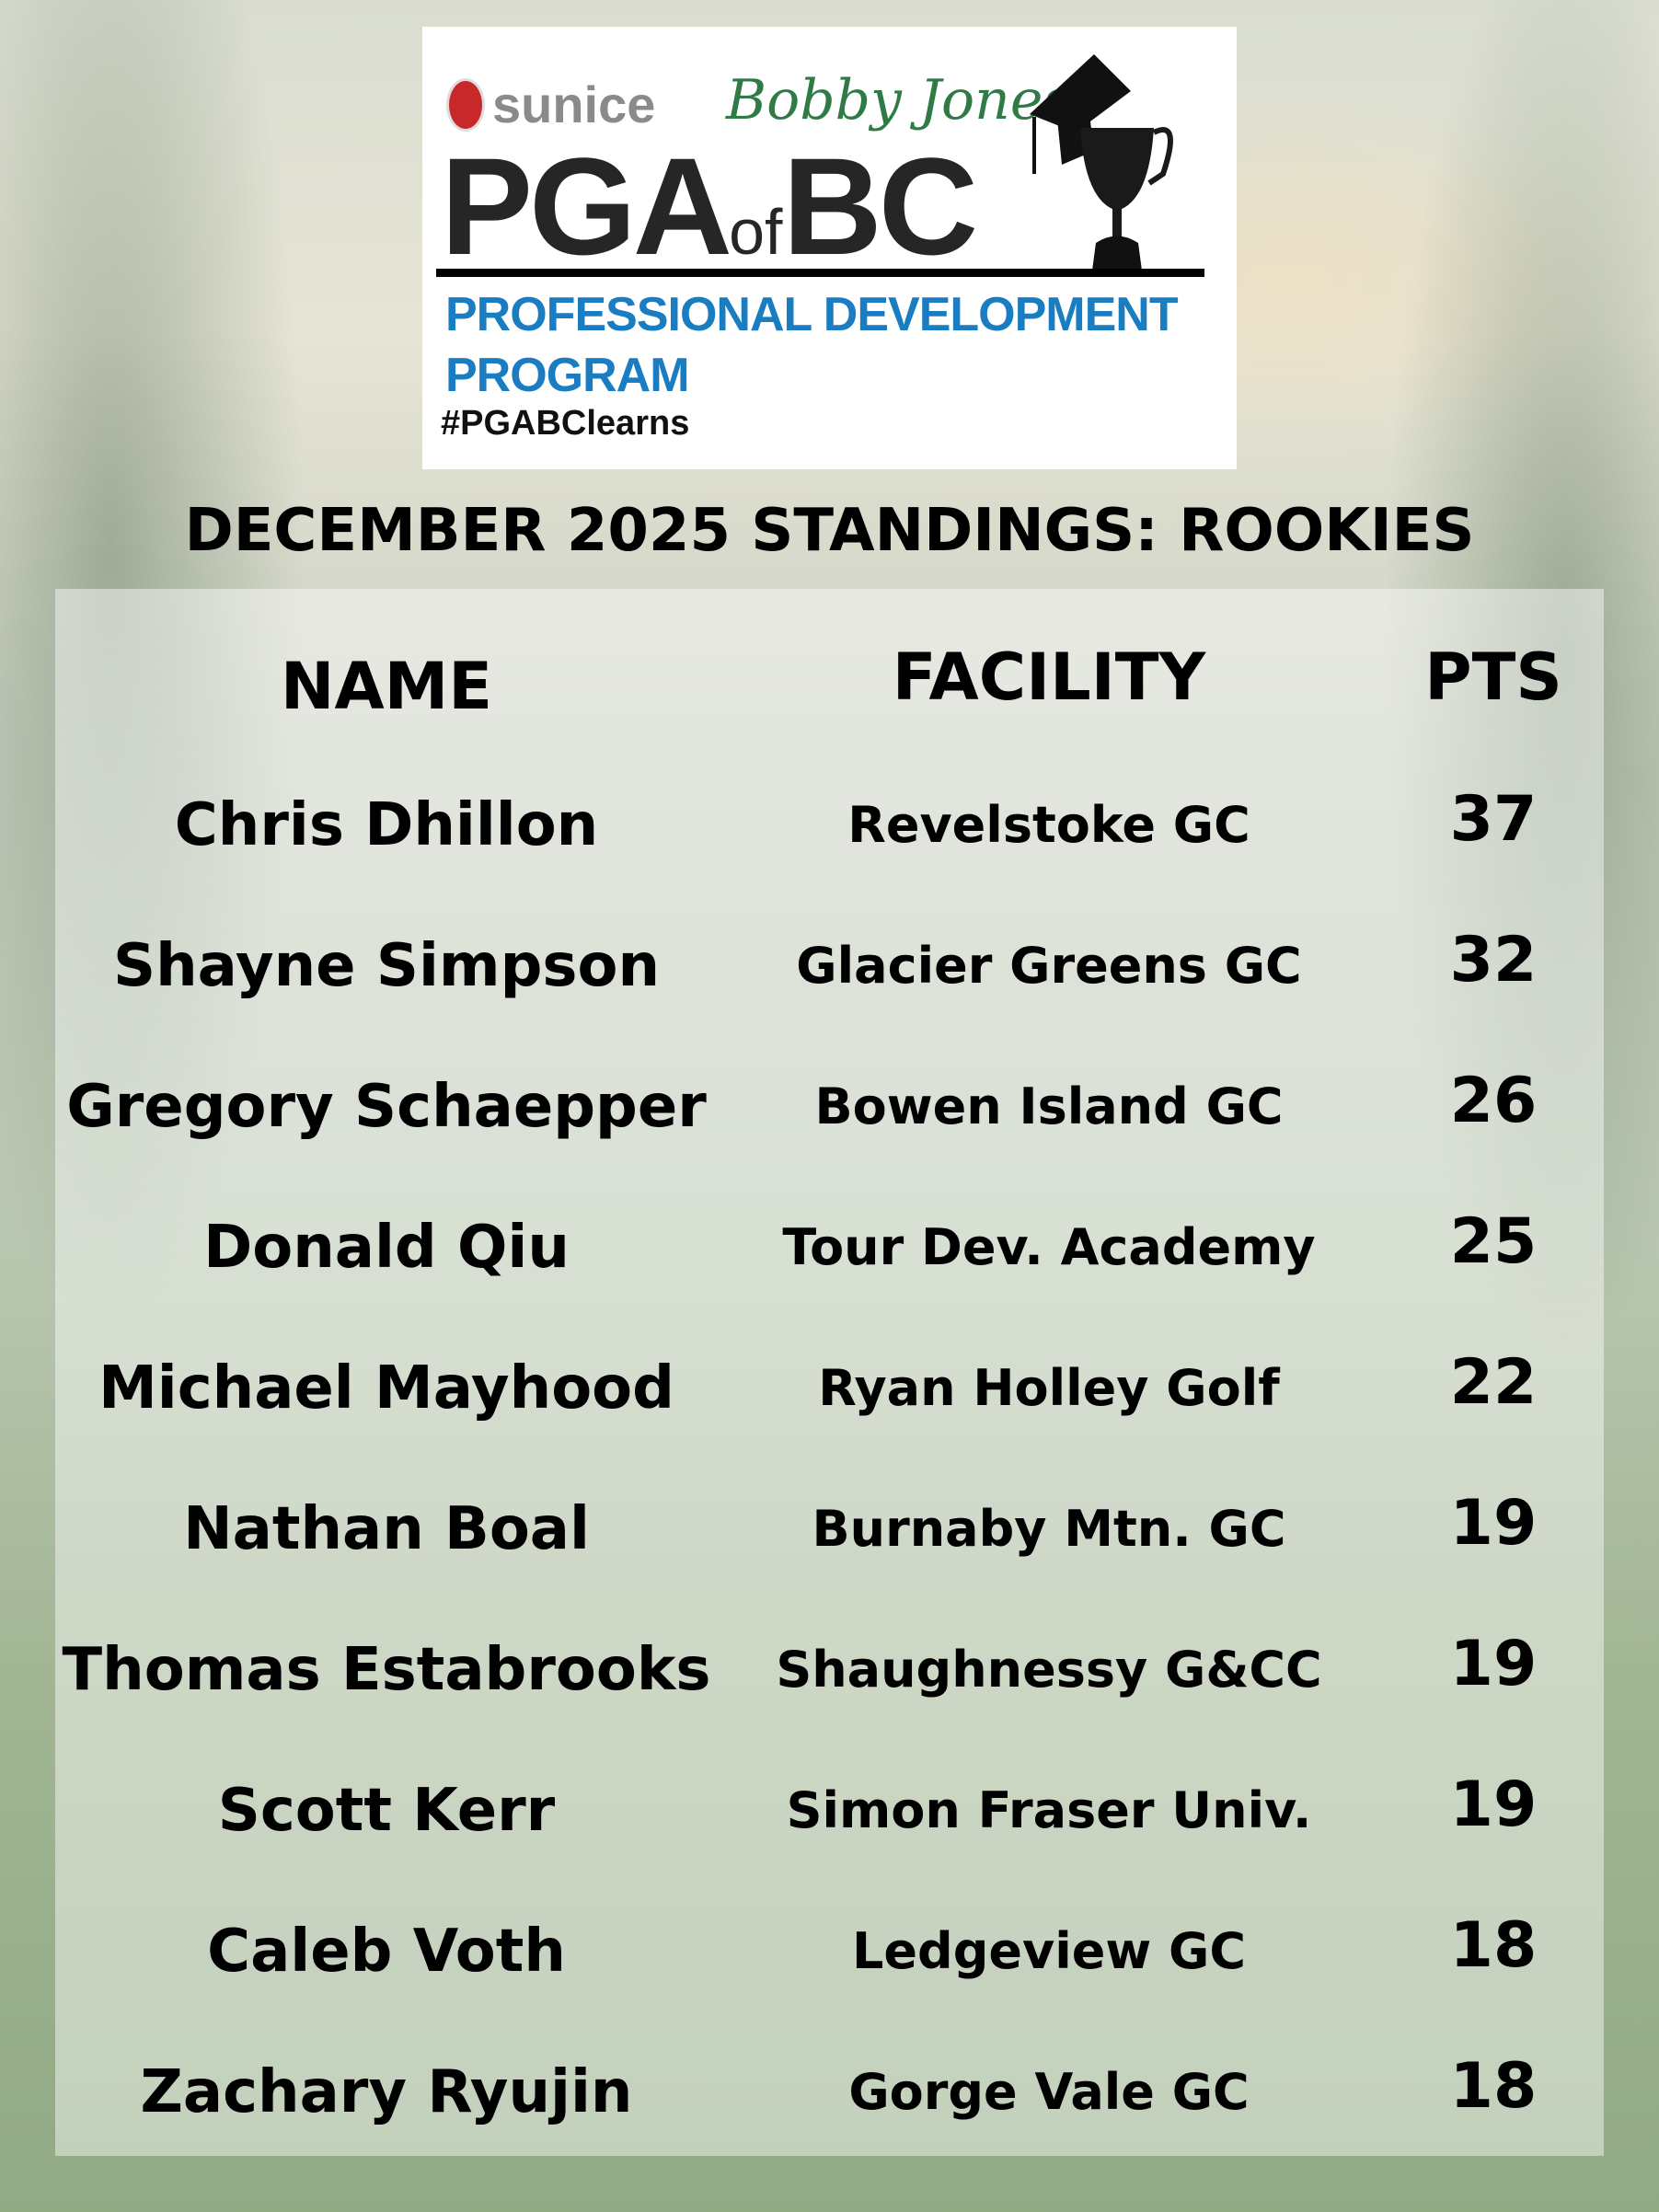 The height and width of the screenshot is (2212, 1659). I want to click on sunice-mark-icon, so click(465, 104).